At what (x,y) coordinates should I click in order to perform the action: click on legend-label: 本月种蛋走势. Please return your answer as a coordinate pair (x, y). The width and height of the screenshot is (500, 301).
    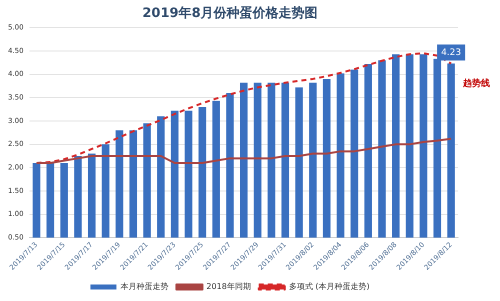
    Looking at the image, I should click on (144, 287).